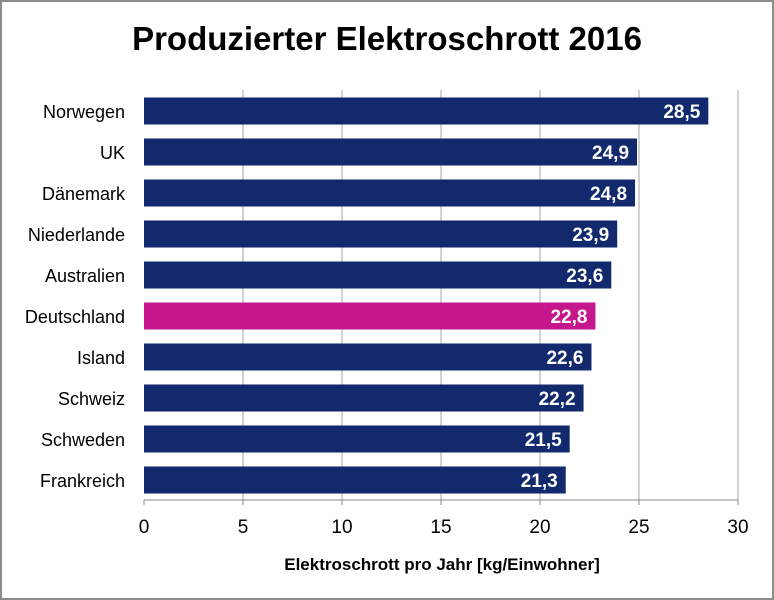 This screenshot has width=774, height=600. I want to click on bar-niederlande, so click(381, 234).